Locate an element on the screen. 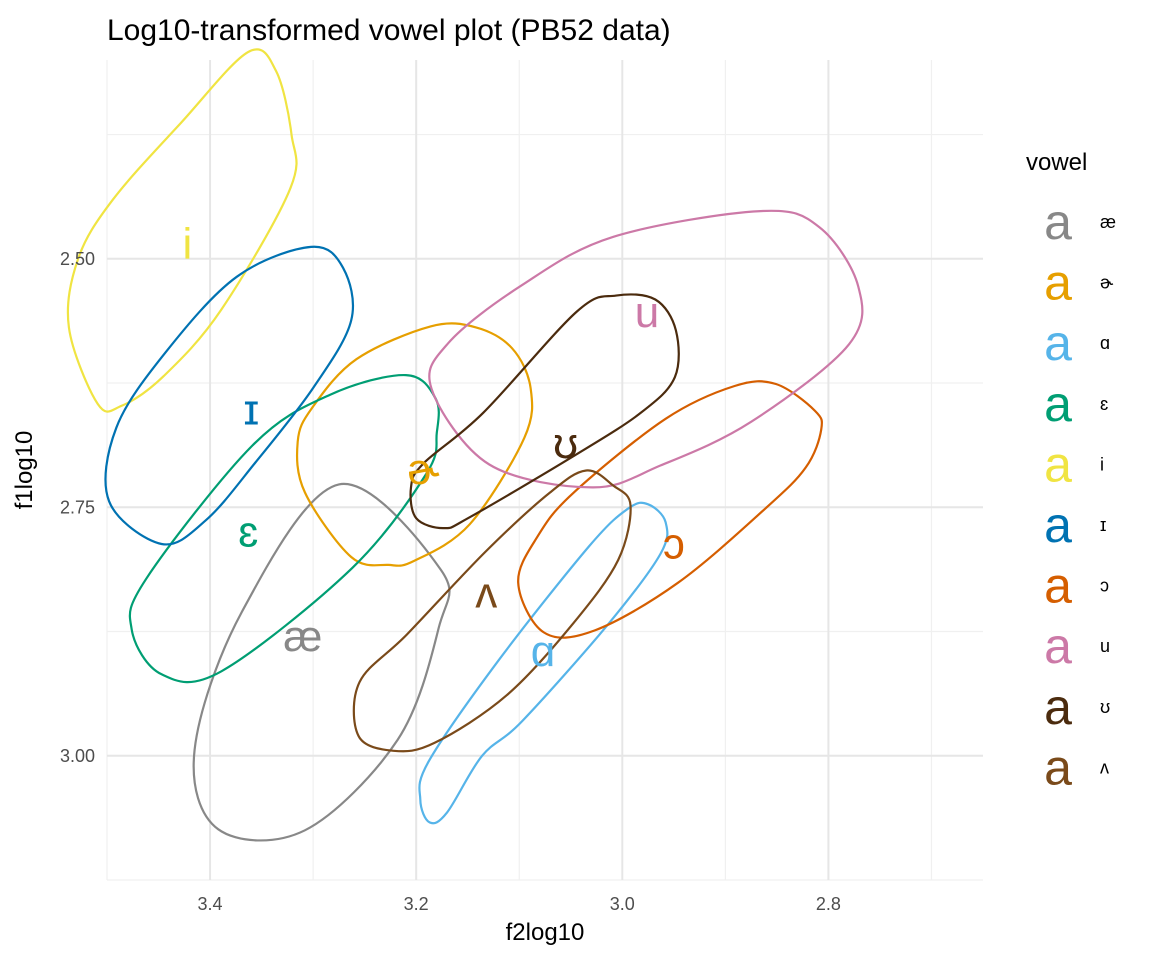 The height and width of the screenshot is (960, 1152). ellipse-u is located at coordinates (646, 349).